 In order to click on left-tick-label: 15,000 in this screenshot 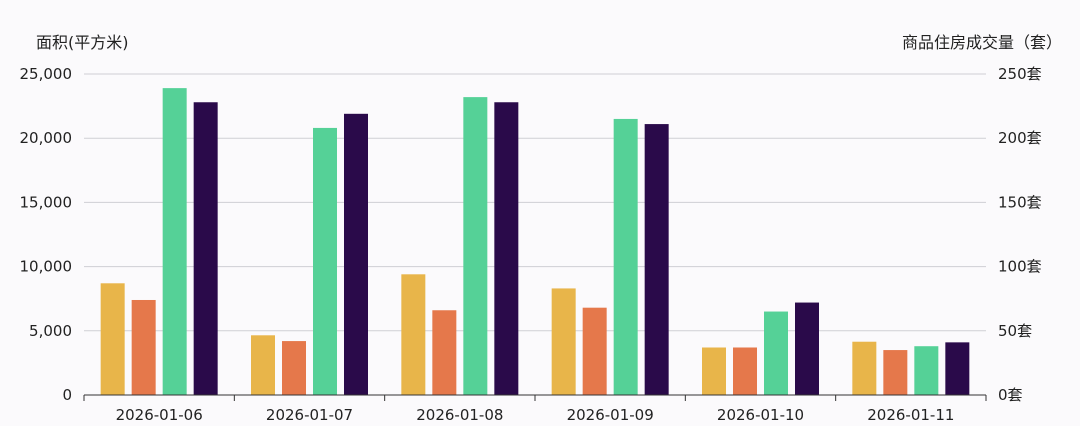, I will do `click(46, 202)`.